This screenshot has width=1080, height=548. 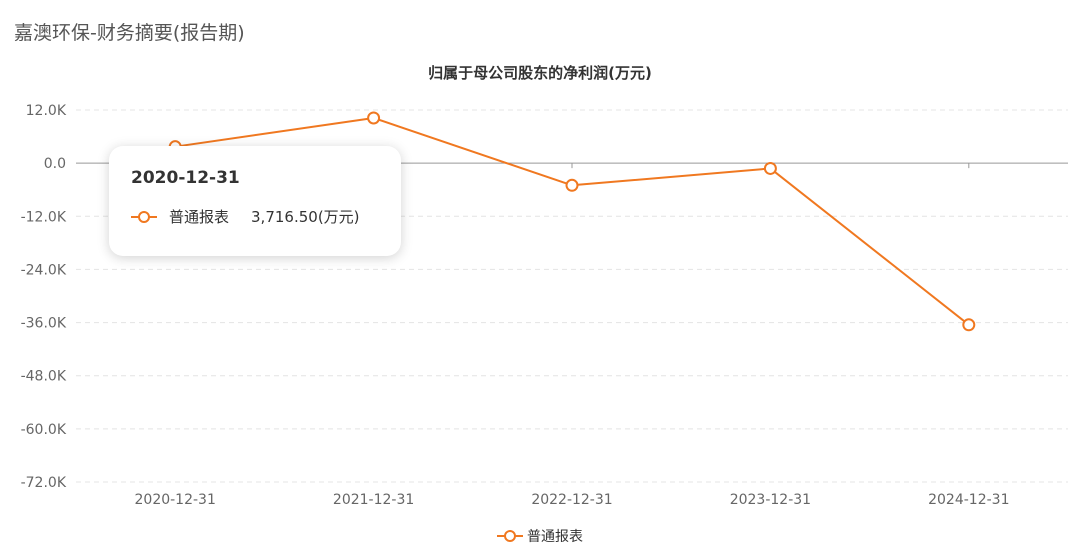 I want to click on page-title: 嘉澳环保-财务摘要(报告期), so click(x=129, y=33).